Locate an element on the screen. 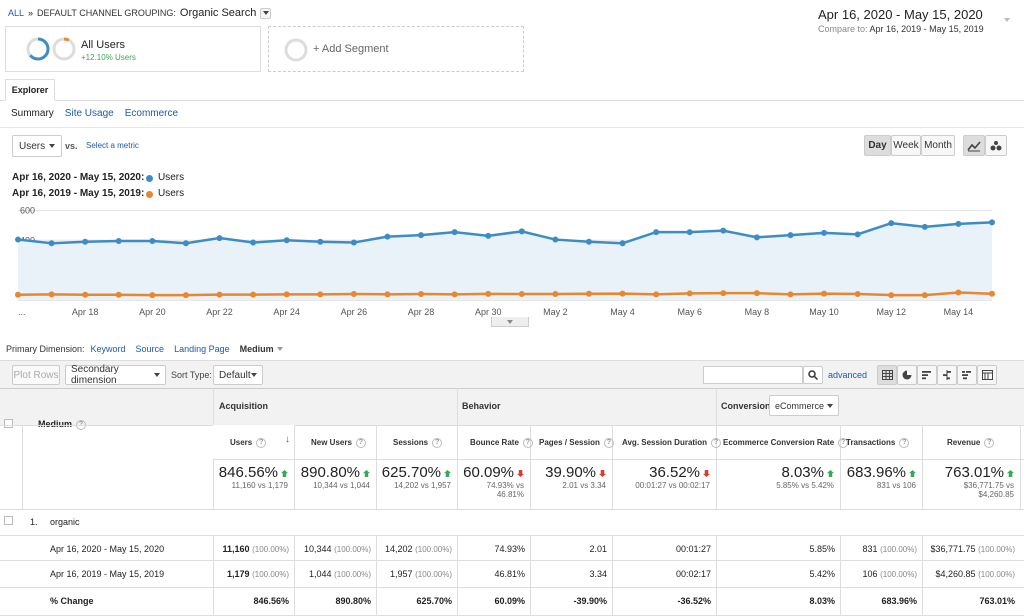  row-checkbox is located at coordinates (8, 520).